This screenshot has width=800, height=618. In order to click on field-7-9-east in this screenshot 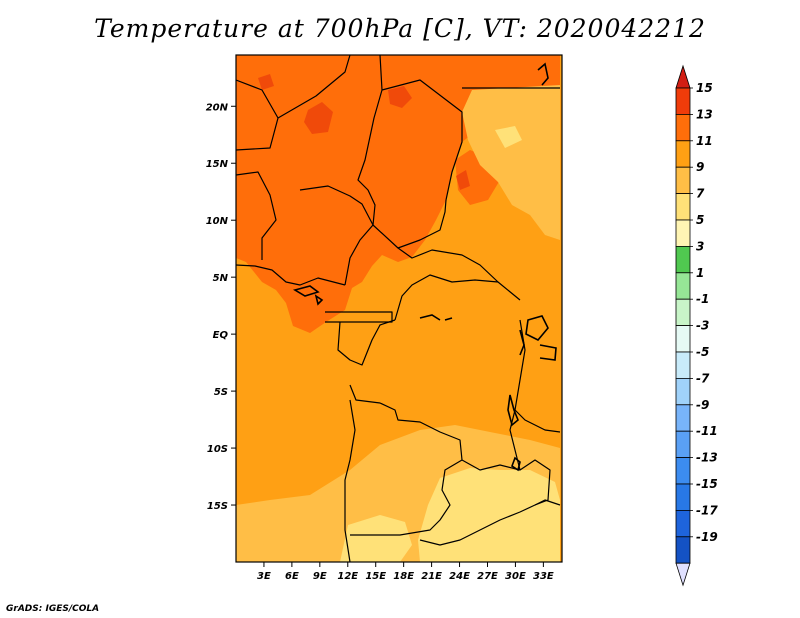, I will do `click(511, 162)`.